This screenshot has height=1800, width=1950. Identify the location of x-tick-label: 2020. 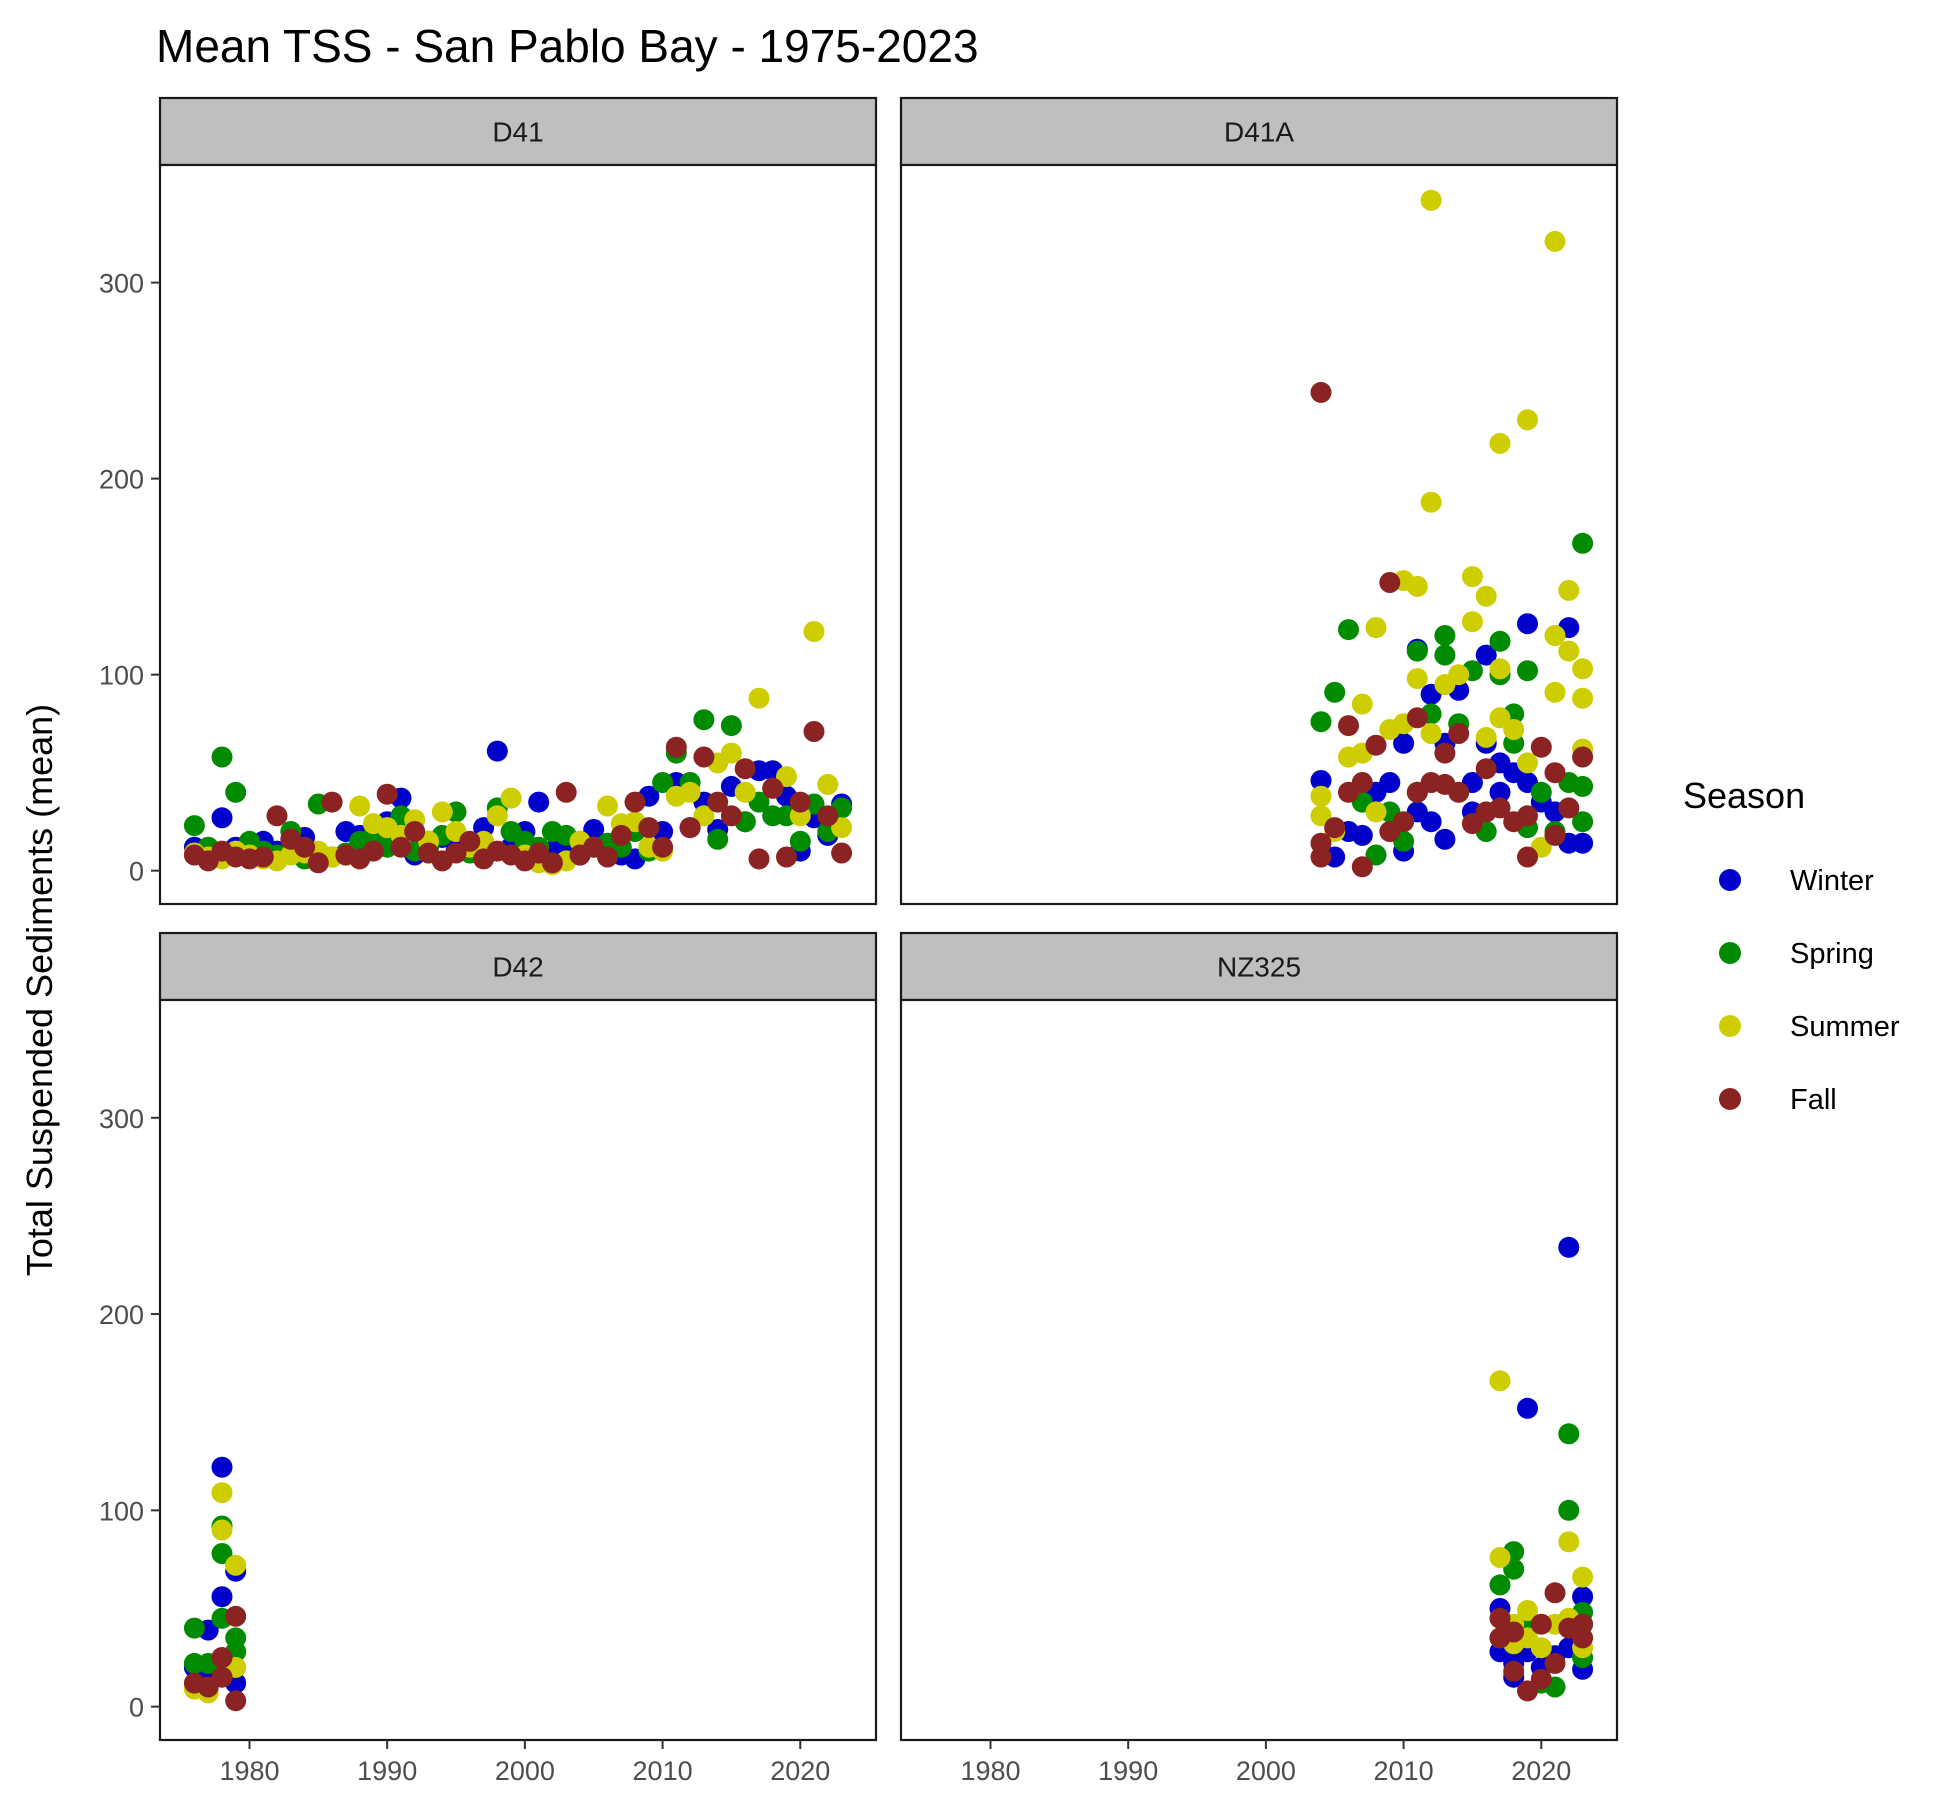
(1541, 1771).